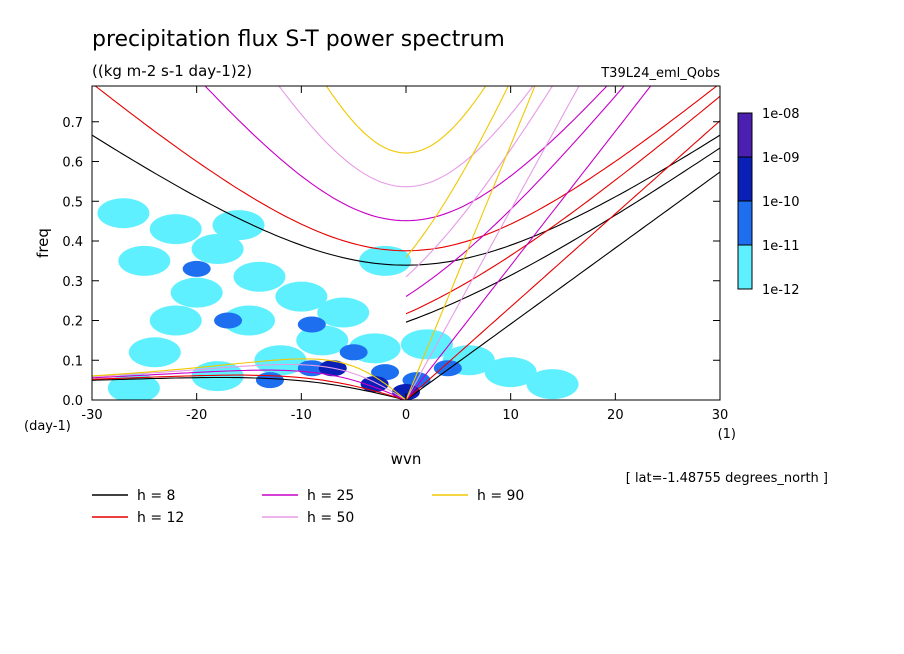 This screenshot has height=654, width=904. I want to click on colorbar-label: 1e-08, so click(781, 114).